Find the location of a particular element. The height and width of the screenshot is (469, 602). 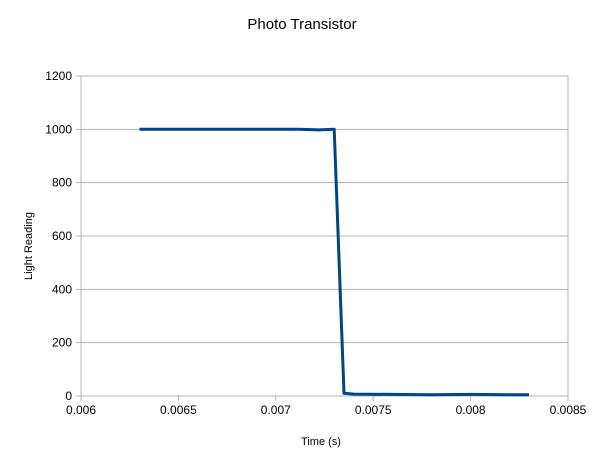

y-tick-label: 800 is located at coordinates (62, 183).